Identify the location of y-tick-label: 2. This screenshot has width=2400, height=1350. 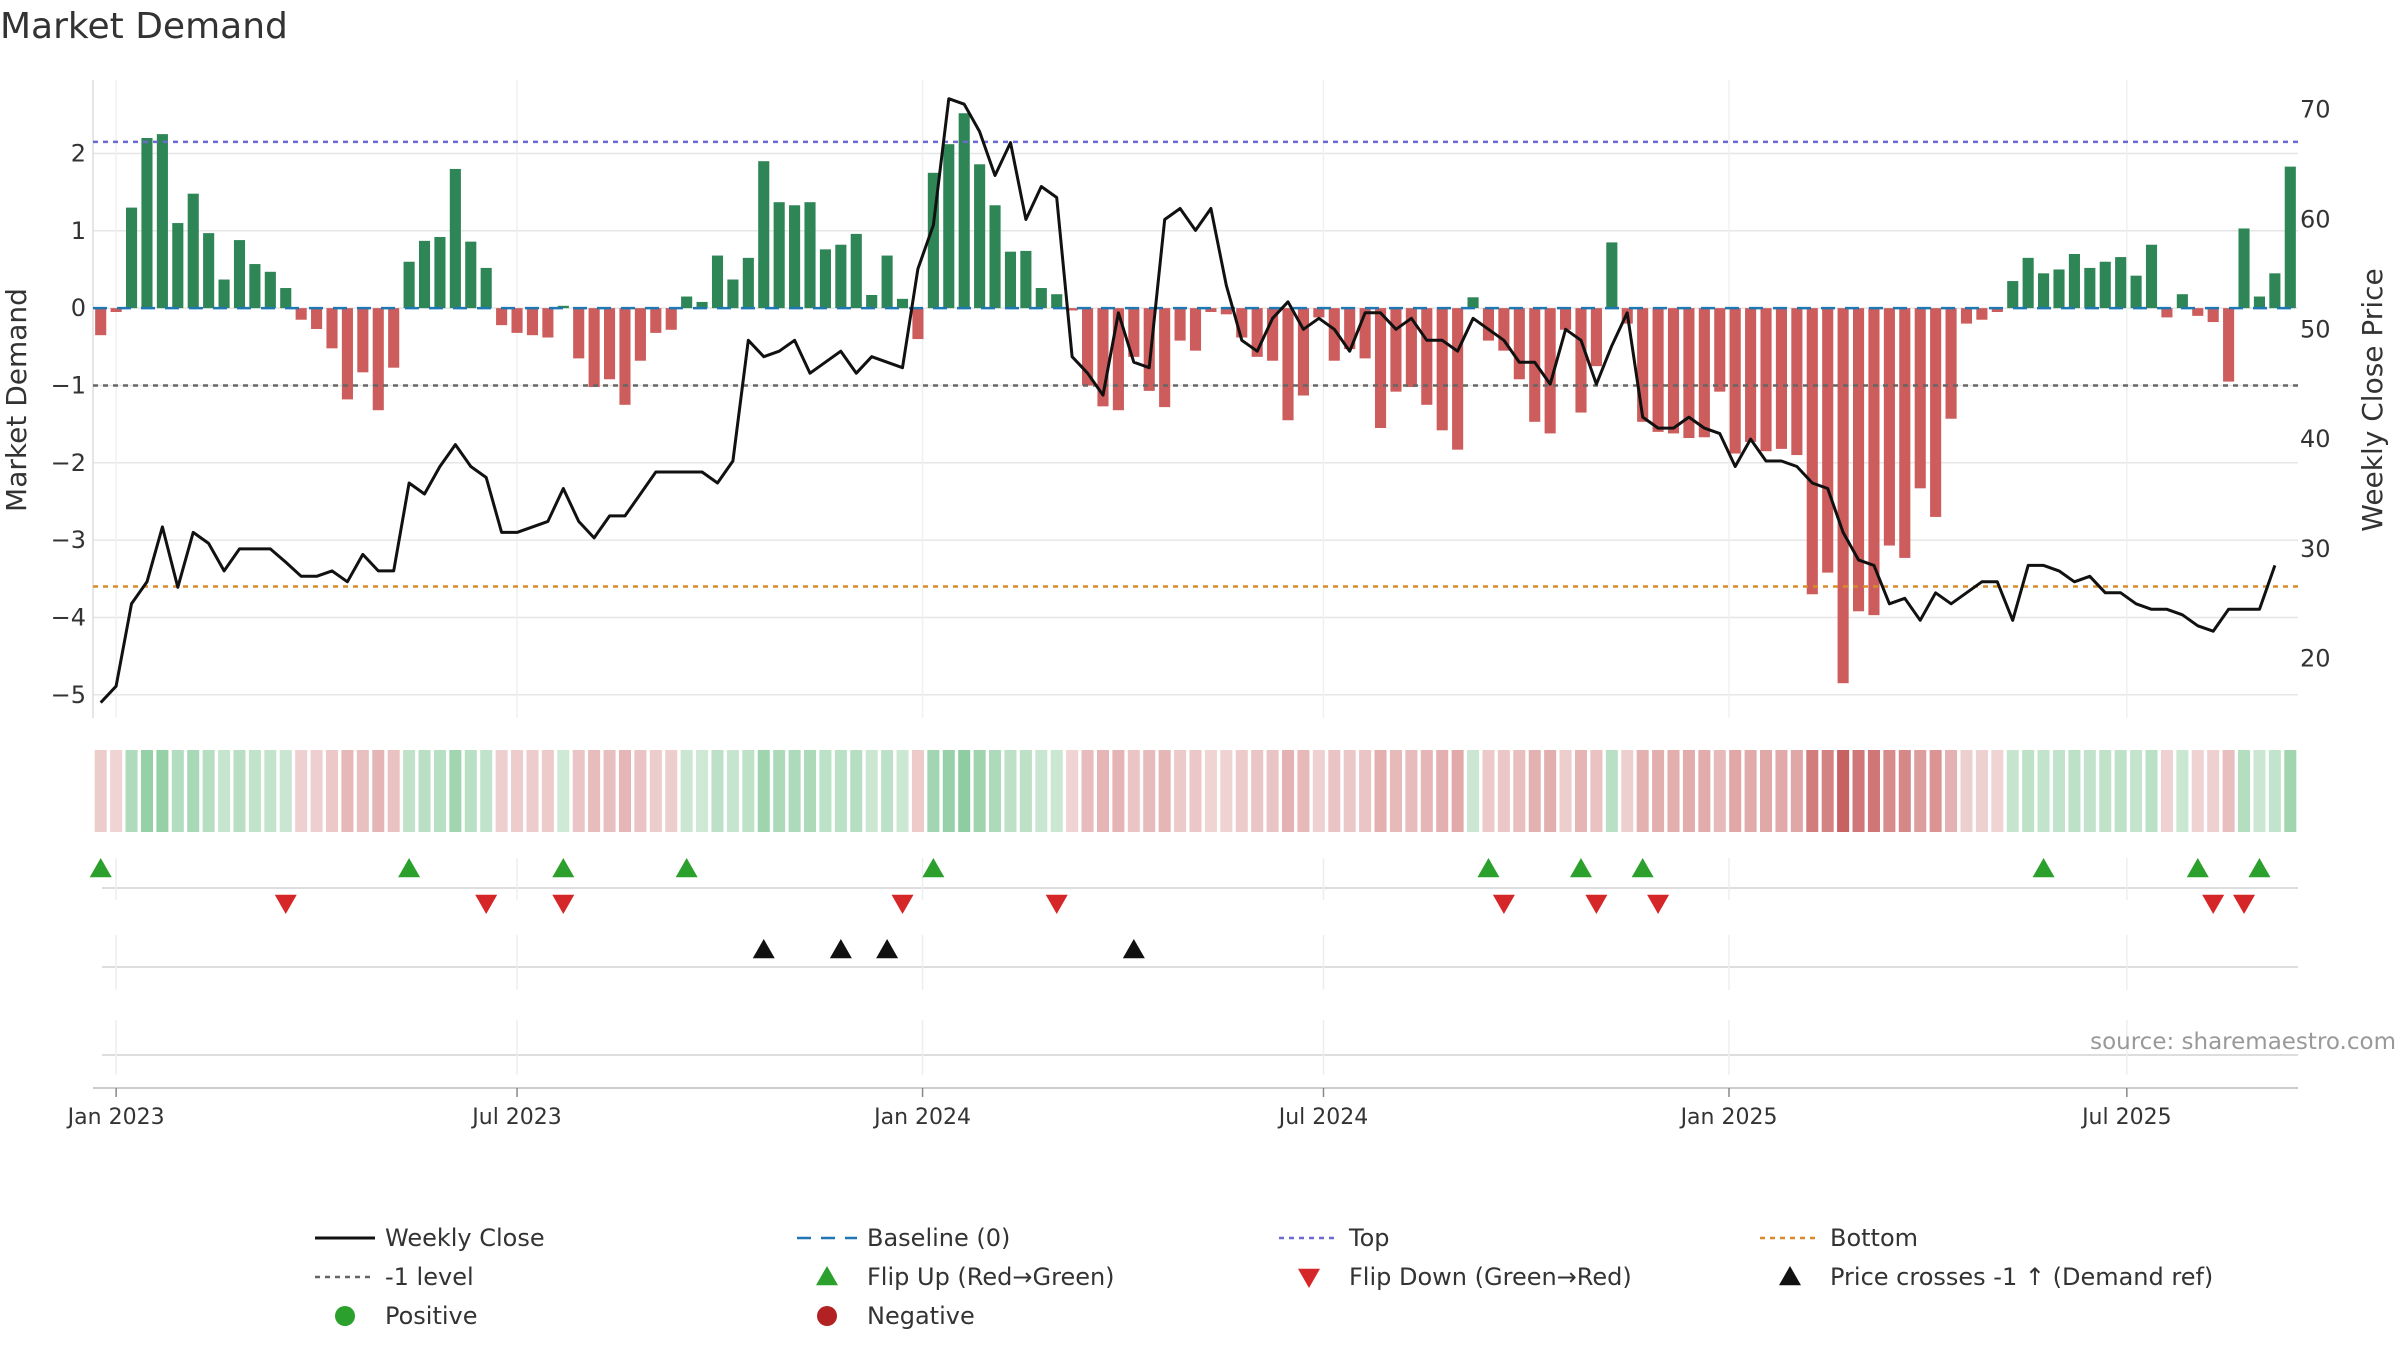
(78, 153).